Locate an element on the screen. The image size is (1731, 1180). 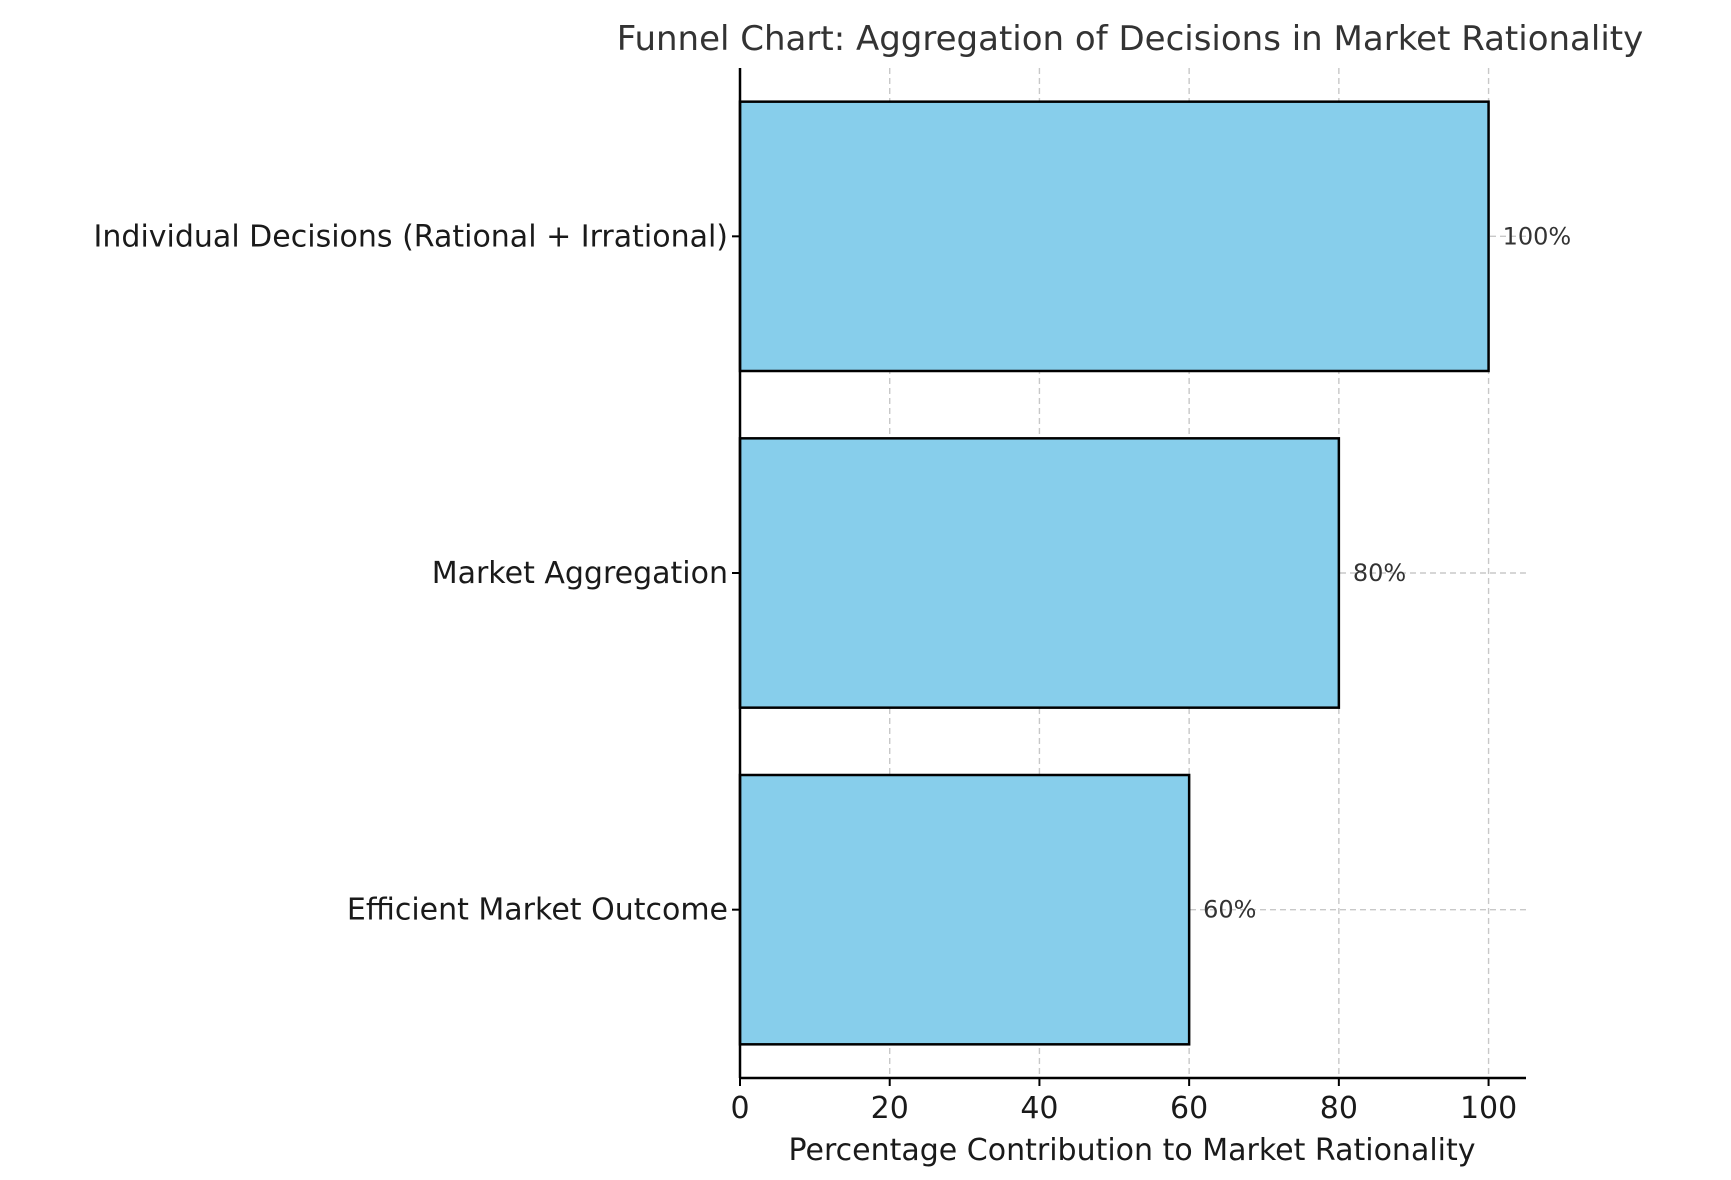
x-tick-label-3: 60 is located at coordinates (1189, 1108).